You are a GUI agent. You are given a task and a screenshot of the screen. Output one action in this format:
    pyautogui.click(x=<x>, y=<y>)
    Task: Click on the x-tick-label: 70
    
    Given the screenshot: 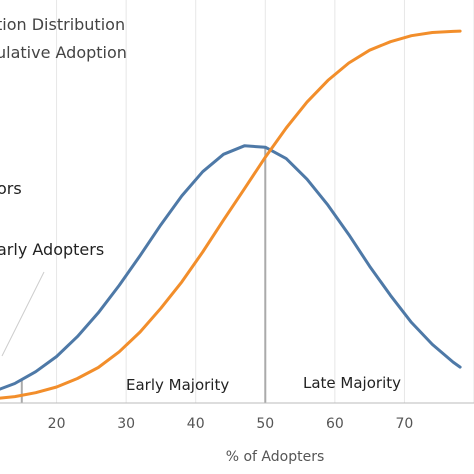 What is the action you would take?
    pyautogui.click(x=405, y=424)
    